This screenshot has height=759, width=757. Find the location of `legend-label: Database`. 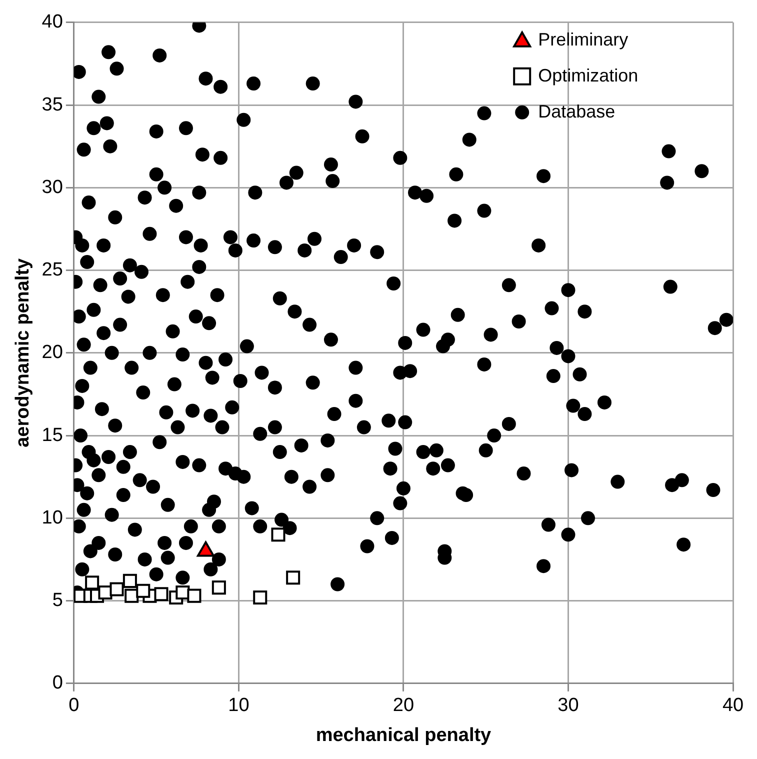

legend-label: Database is located at coordinates (577, 111).